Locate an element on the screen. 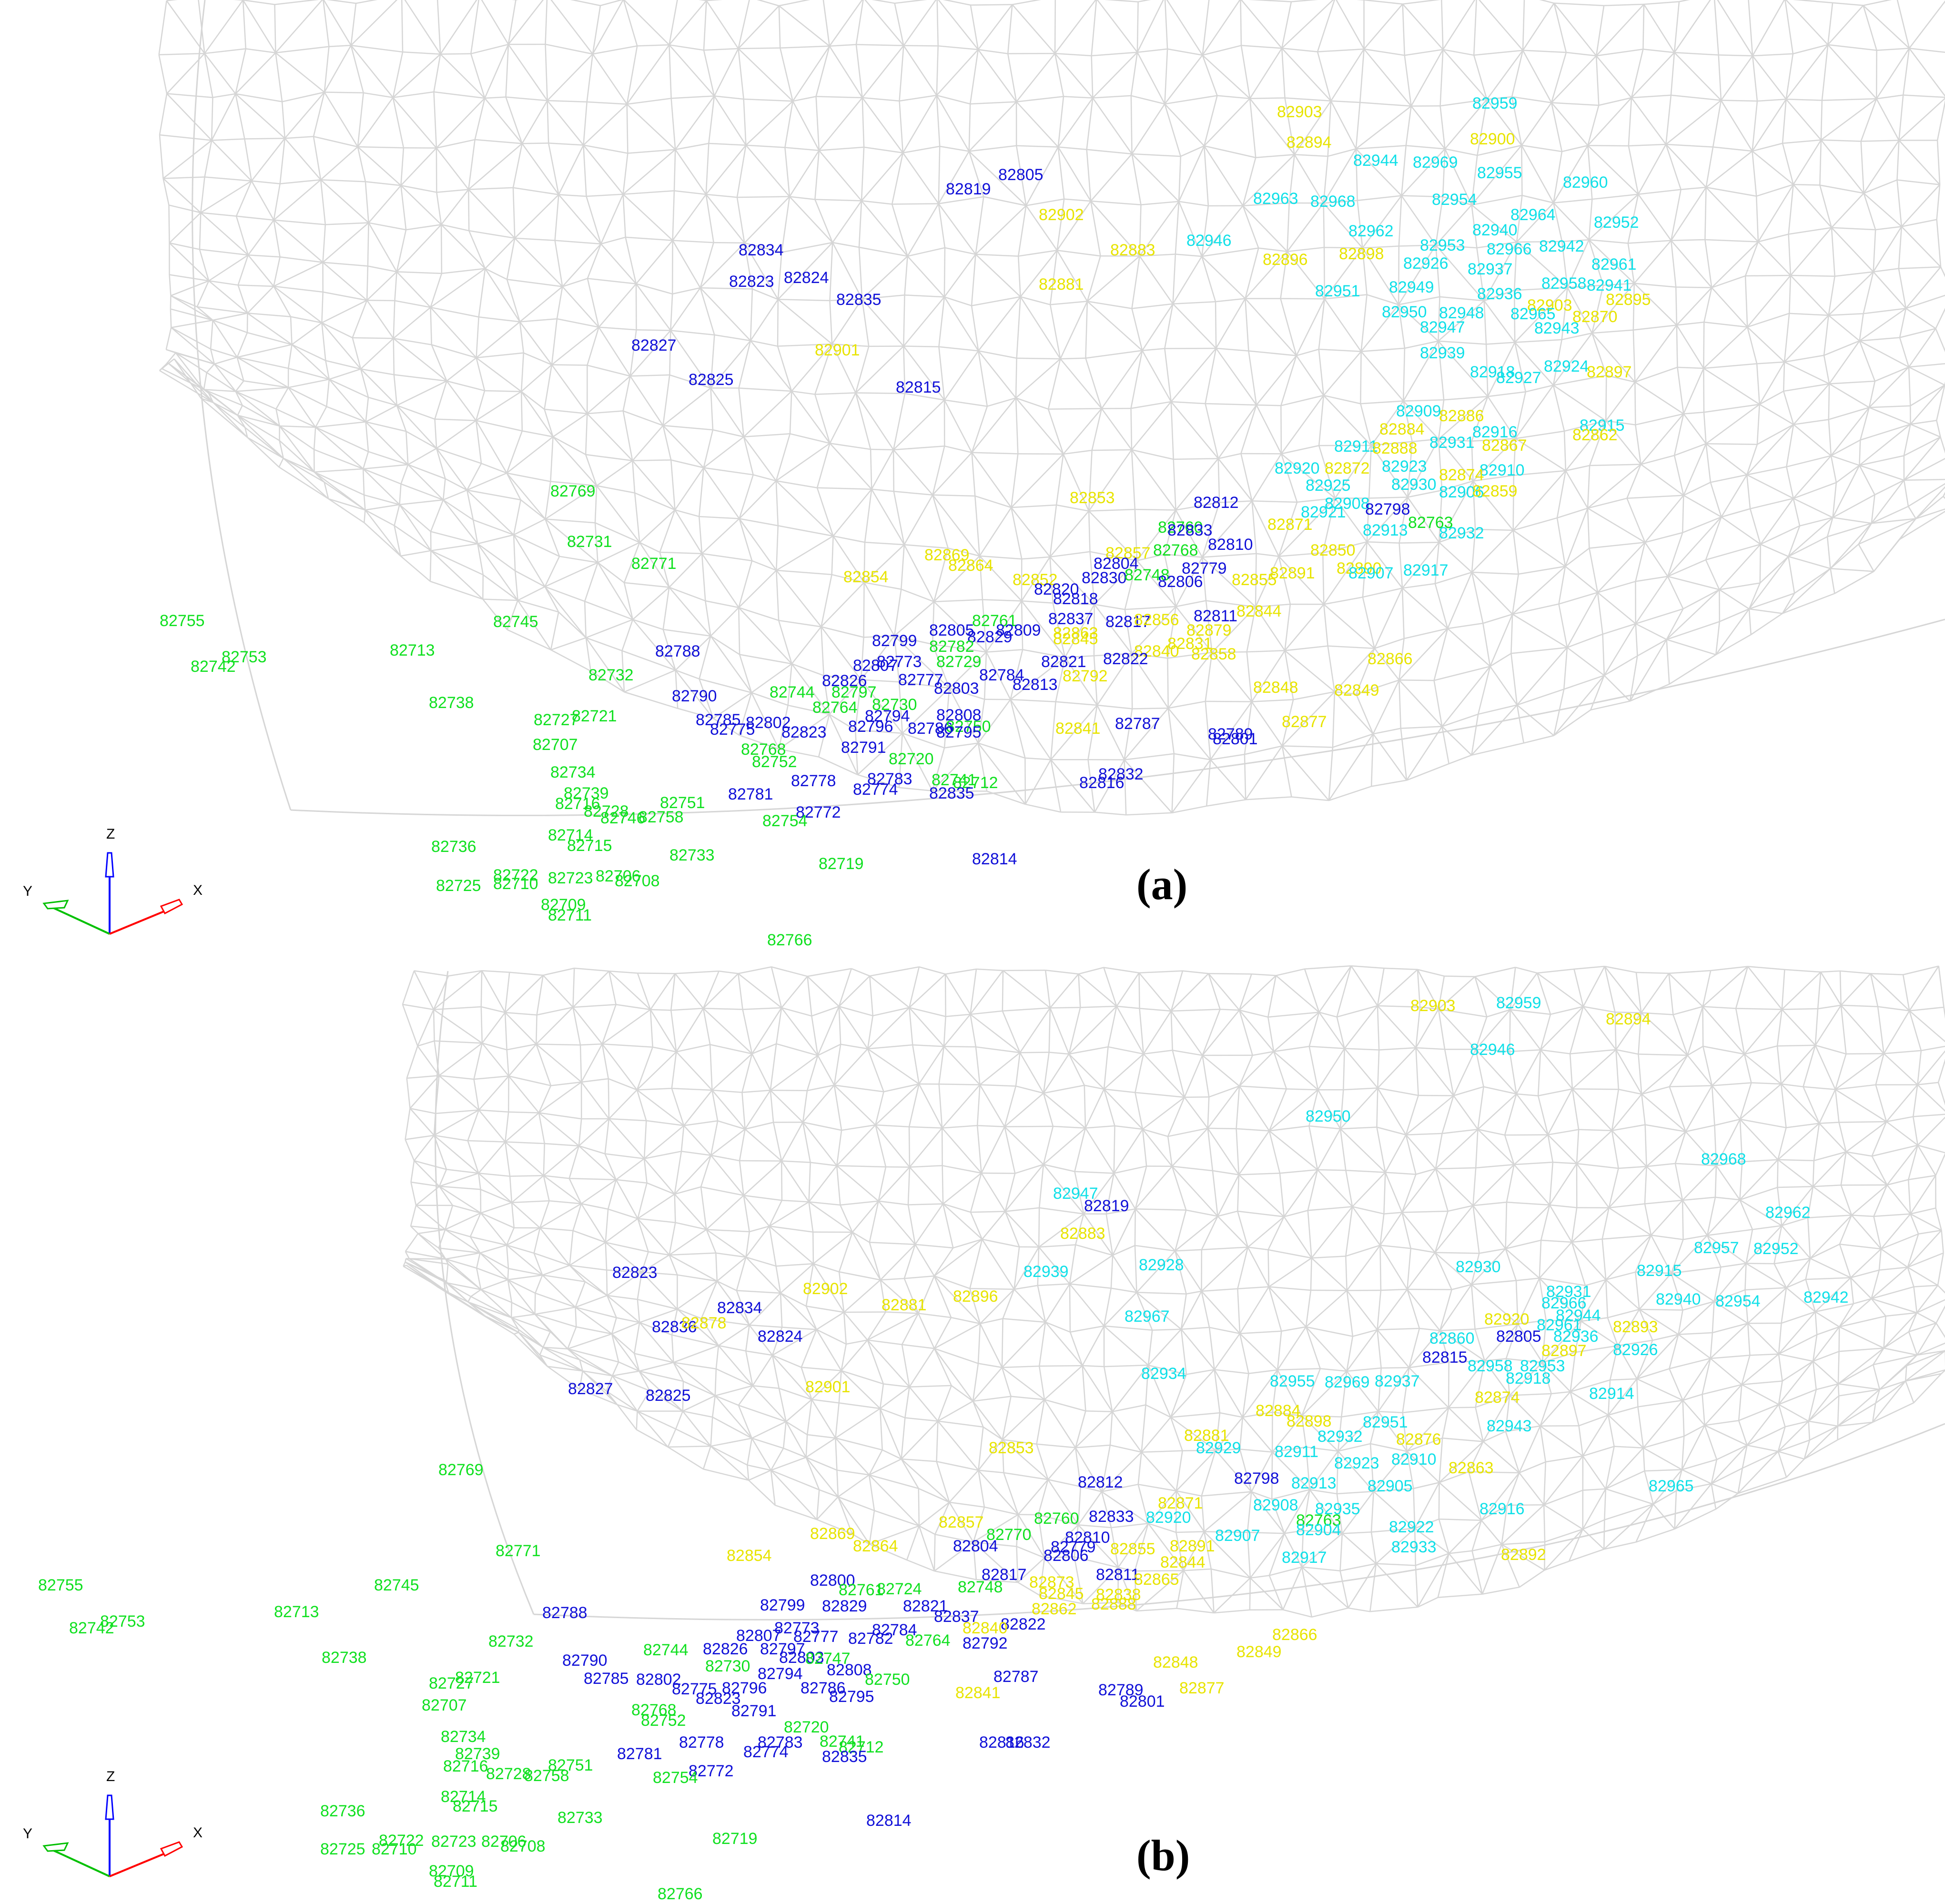 The image size is (1945, 1904). node-label: 82857 is located at coordinates (961, 1522).